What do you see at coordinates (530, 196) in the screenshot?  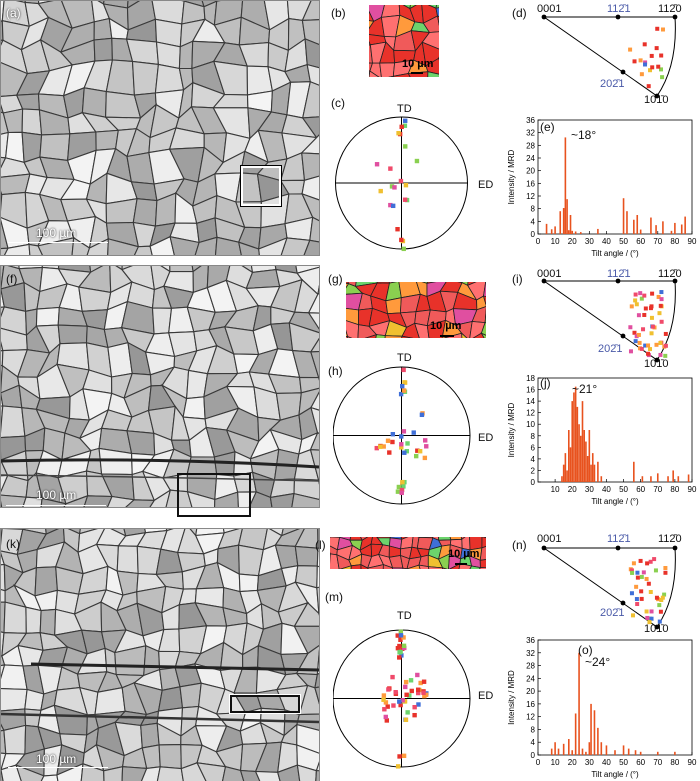 I see `y-tick-label: 12` at bounding box center [530, 196].